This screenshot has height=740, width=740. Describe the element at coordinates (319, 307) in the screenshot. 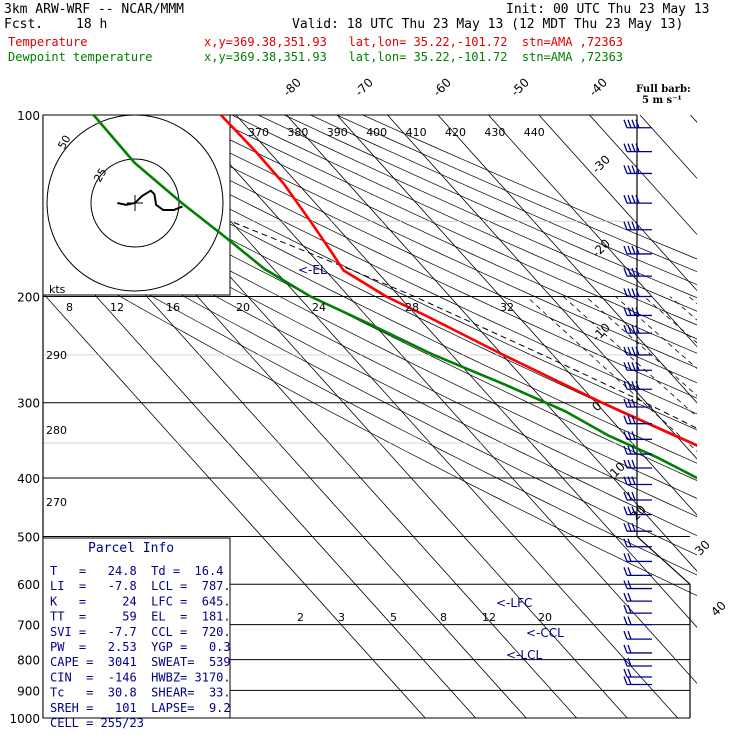

I see `mixing-ratio-label: 24` at that location.